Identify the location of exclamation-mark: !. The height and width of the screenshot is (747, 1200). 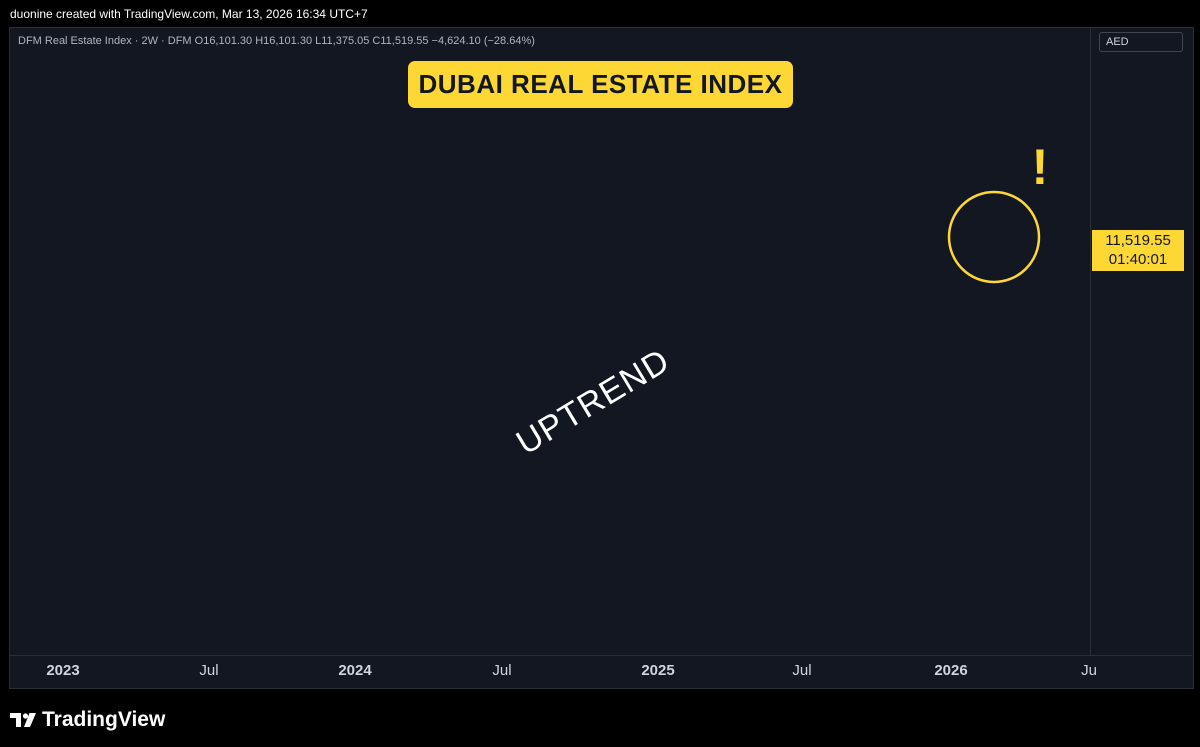
(1040, 167).